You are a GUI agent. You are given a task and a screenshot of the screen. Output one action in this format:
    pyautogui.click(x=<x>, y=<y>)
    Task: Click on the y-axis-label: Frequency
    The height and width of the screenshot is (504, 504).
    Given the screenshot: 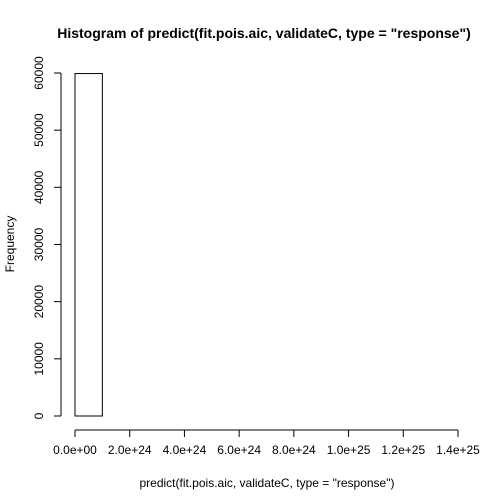 What is the action you would take?
    pyautogui.click(x=10, y=244)
    